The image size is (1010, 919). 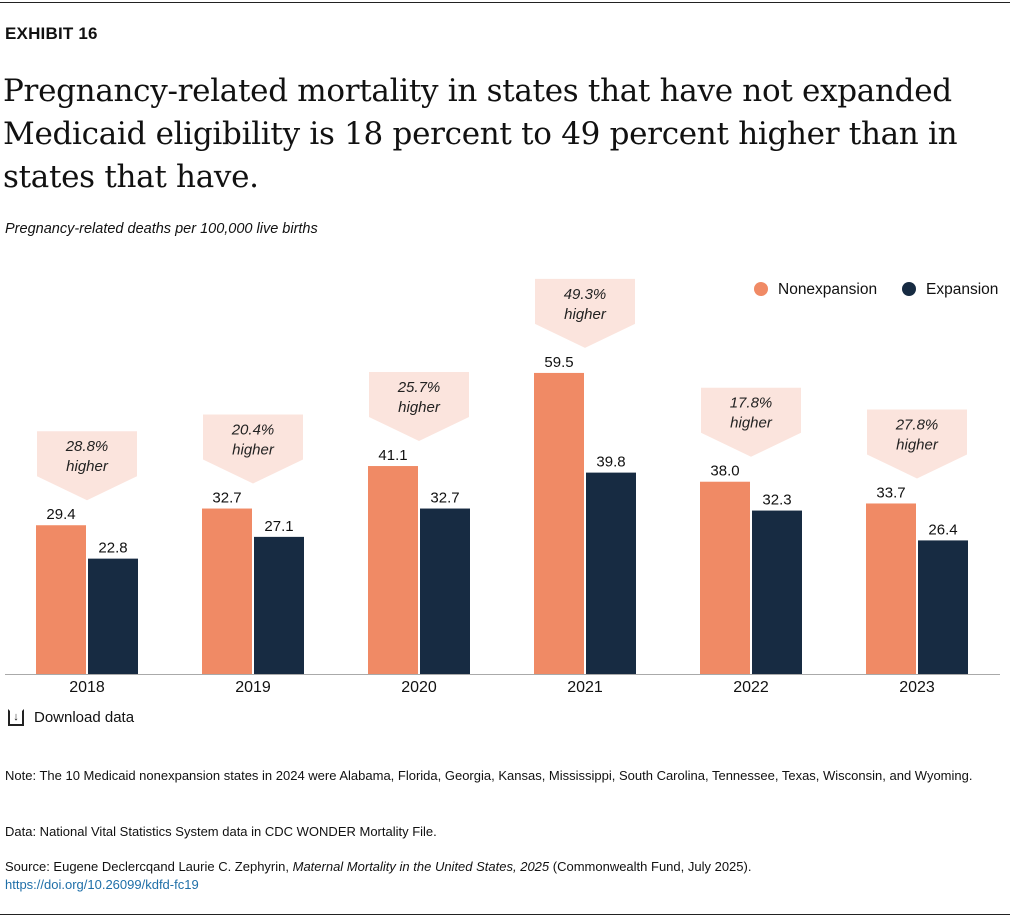 I want to click on bar-nonexpansion-2021, so click(x=559, y=523).